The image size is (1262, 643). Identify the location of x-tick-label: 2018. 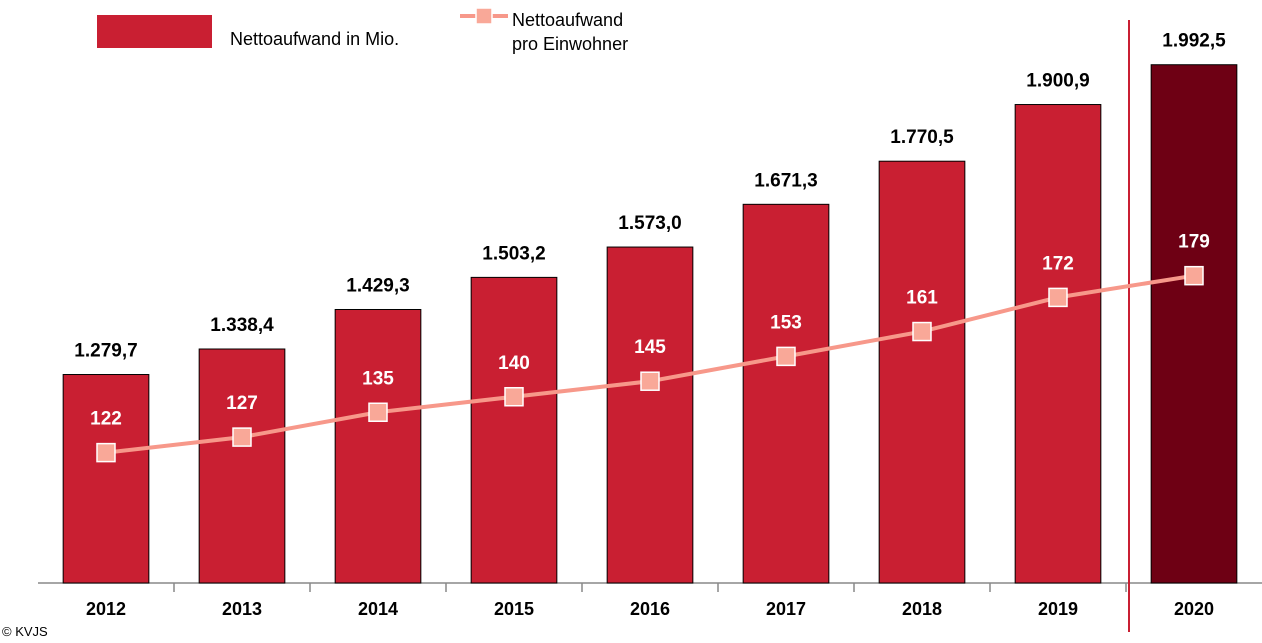
(922, 609).